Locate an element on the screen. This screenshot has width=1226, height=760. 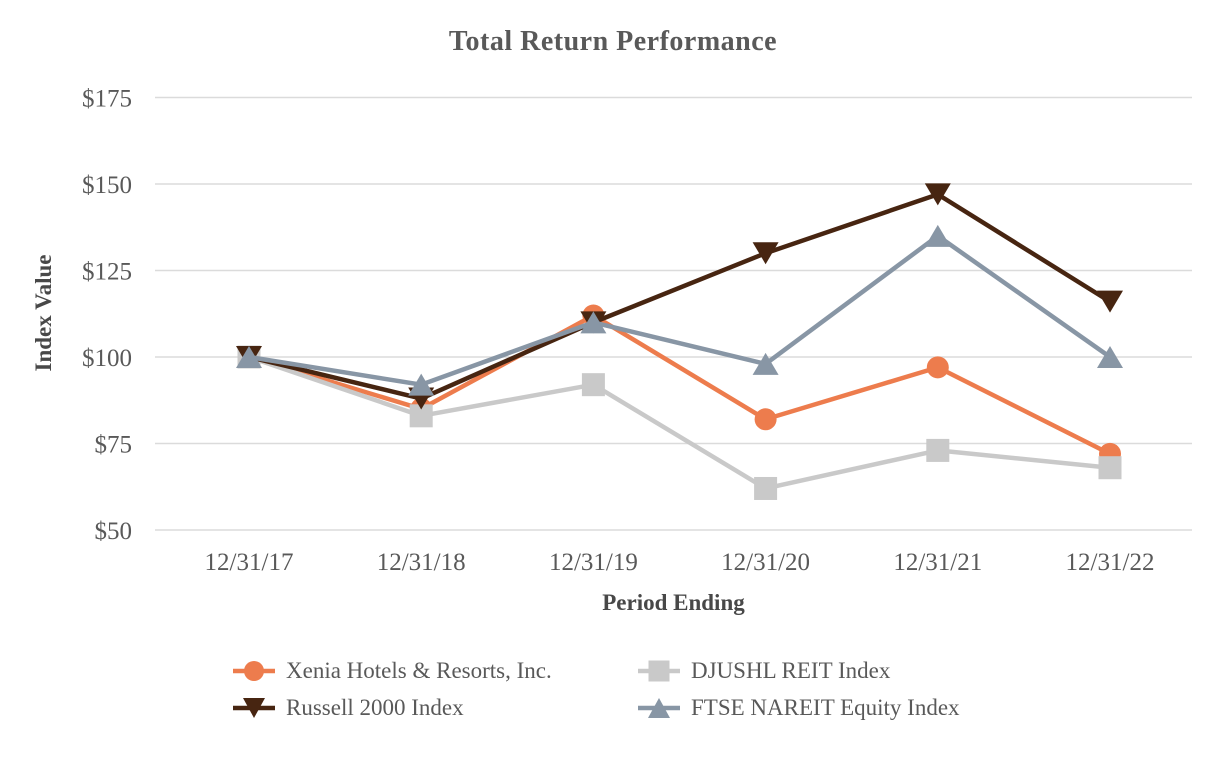
y-tick-label: $150 is located at coordinates (107, 185).